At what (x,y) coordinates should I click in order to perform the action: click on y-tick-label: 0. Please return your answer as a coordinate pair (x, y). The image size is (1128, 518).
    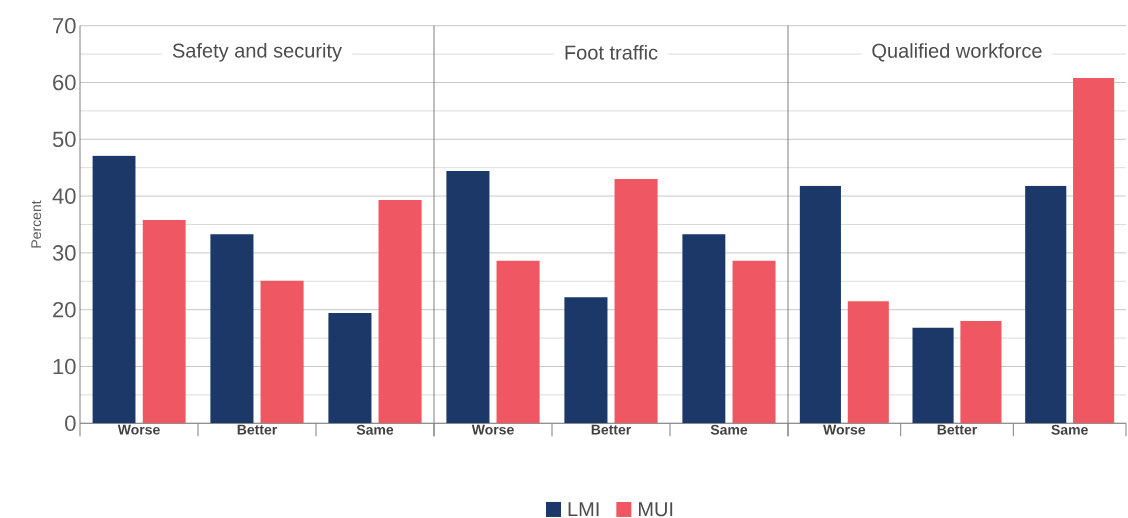
    Looking at the image, I should click on (70, 423).